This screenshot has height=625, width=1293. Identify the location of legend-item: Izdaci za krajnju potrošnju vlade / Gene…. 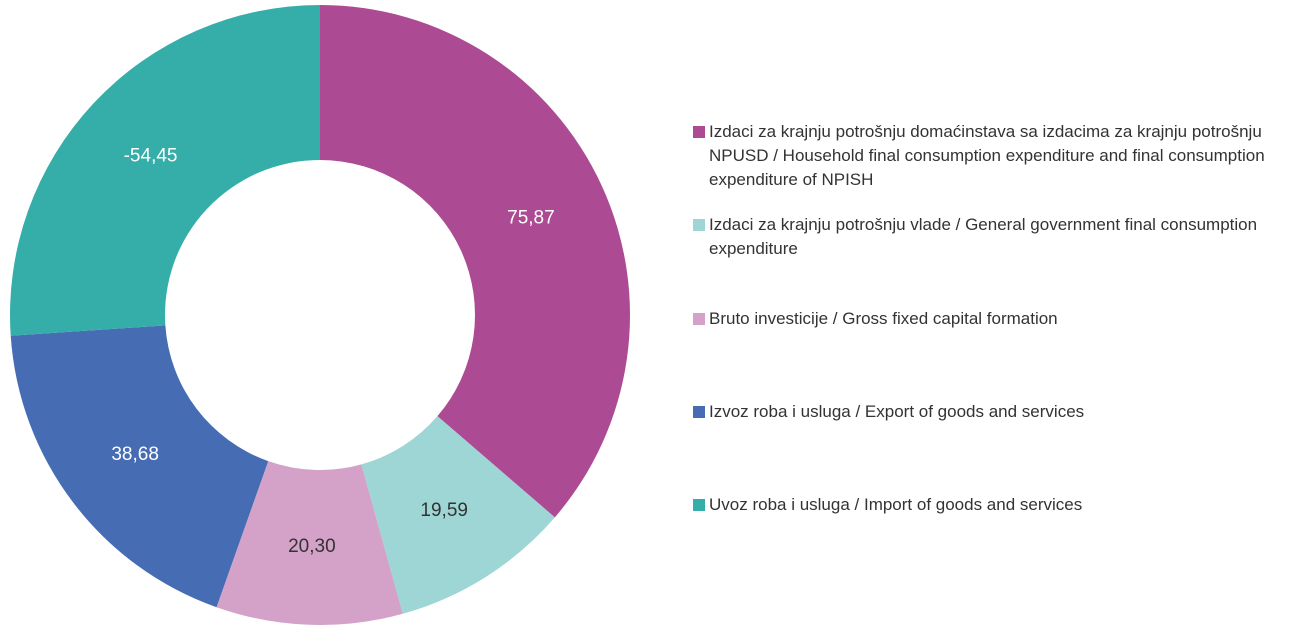
(988, 237).